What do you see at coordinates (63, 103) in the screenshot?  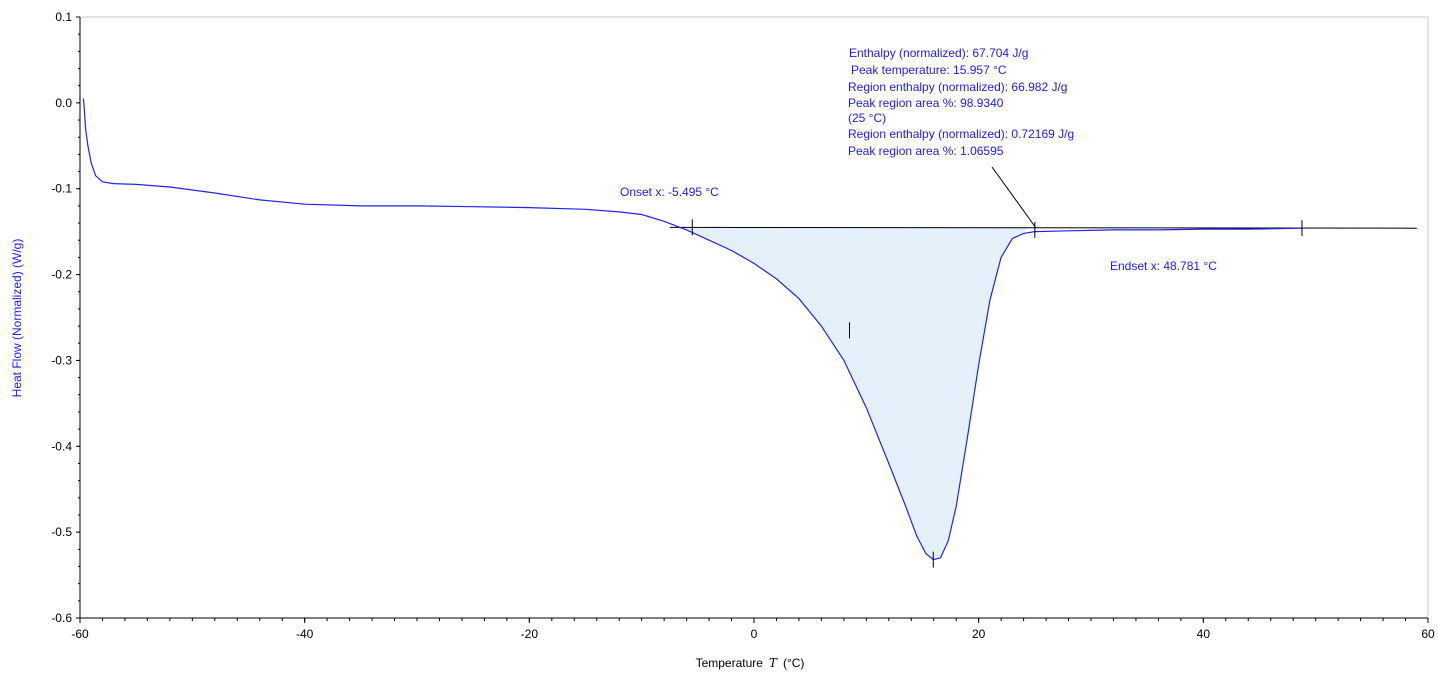 I see `y-tick-label: 0.0` at bounding box center [63, 103].